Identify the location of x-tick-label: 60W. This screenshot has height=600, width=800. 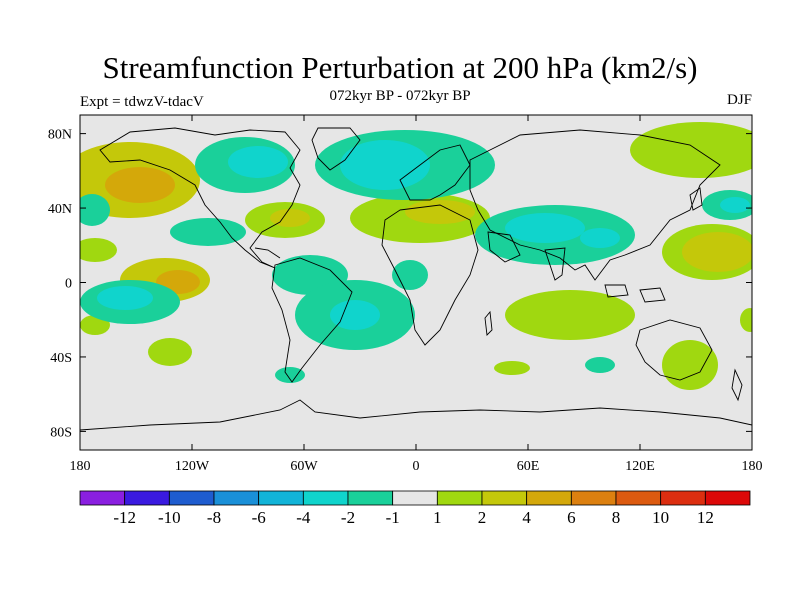
(304, 466).